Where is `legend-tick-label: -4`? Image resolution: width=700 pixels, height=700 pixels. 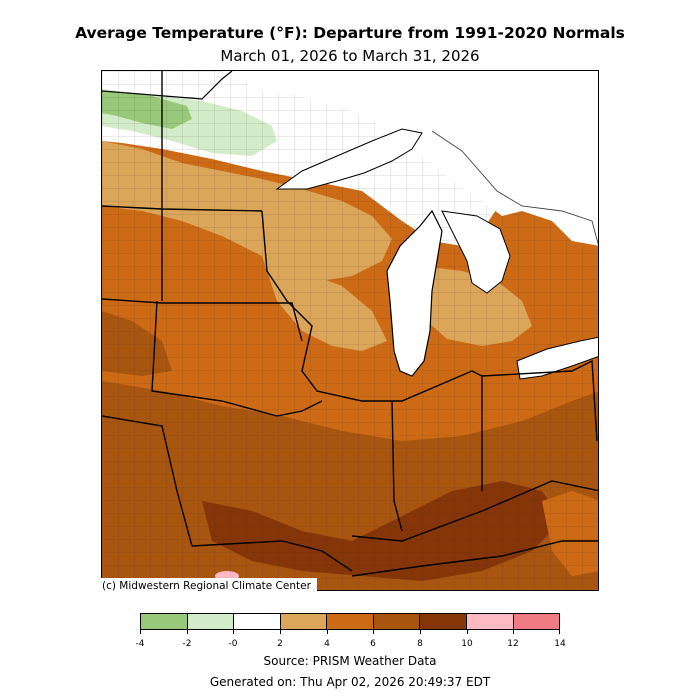
legend-tick-label: -4 is located at coordinates (140, 644).